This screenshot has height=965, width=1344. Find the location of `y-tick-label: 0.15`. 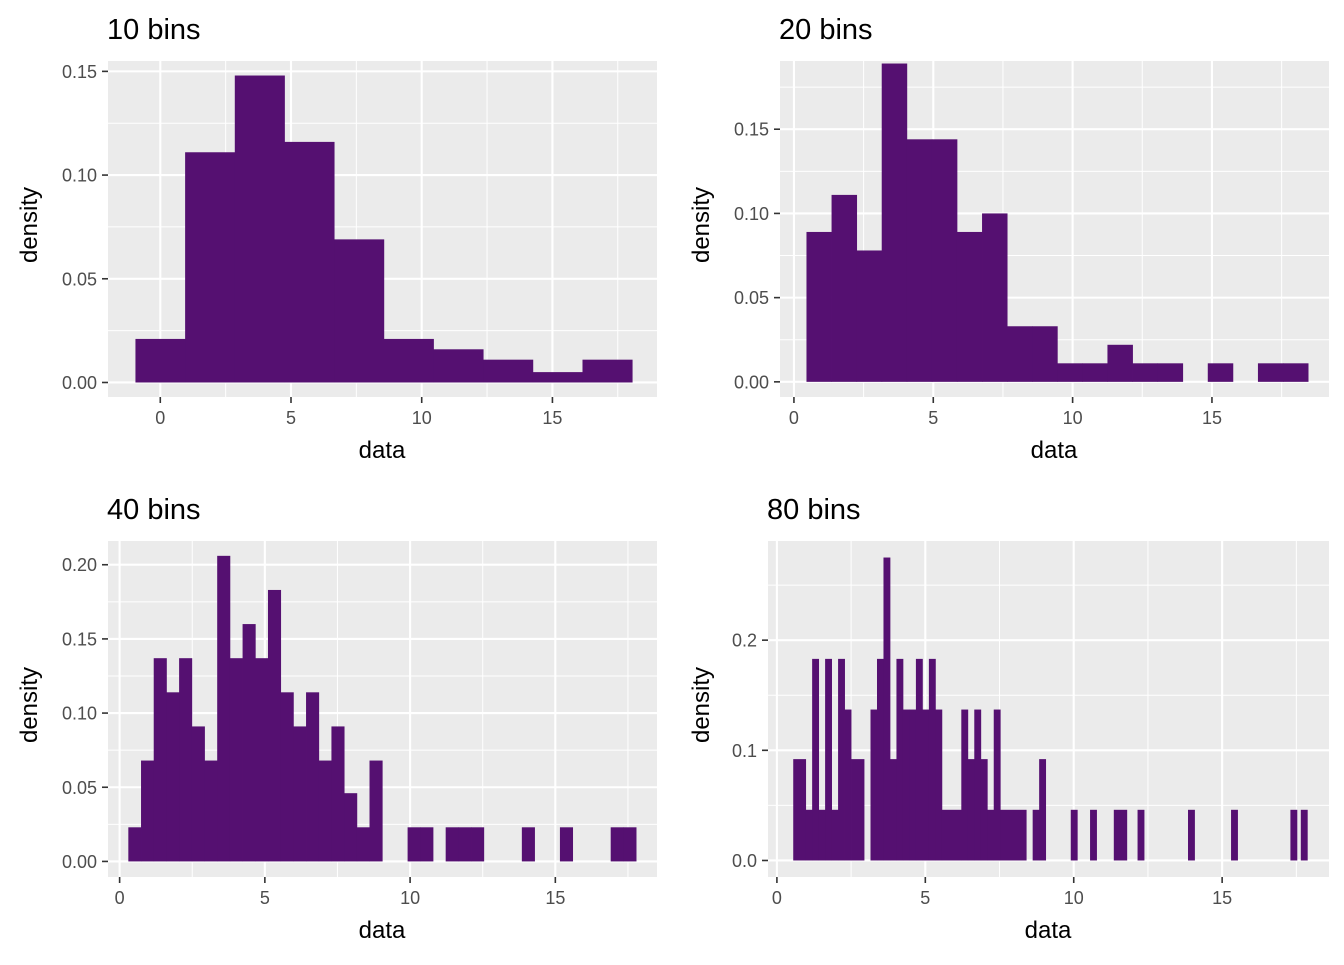

y-tick-label: 0.15 is located at coordinates (79, 72).